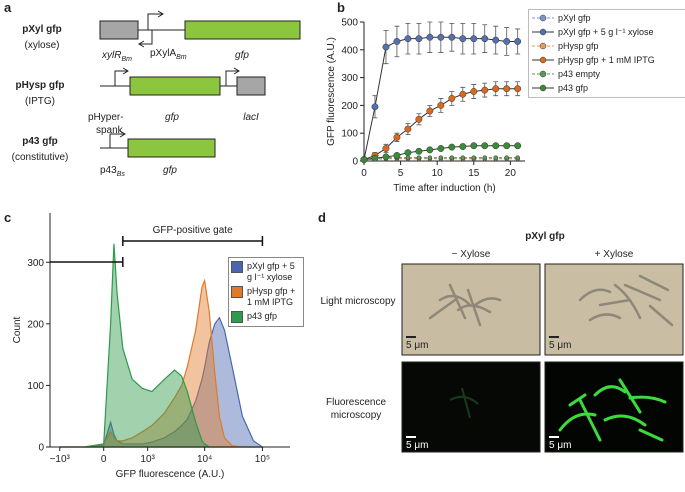 The image size is (685, 492). Describe the element at coordinates (104, 459) in the screenshot. I see `x-tick-label: 0` at that location.